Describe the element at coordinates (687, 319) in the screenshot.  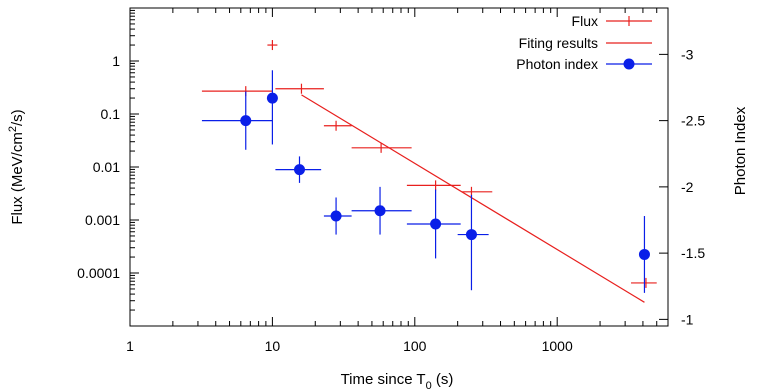
I see `y-right-tick-label: -1` at that location.